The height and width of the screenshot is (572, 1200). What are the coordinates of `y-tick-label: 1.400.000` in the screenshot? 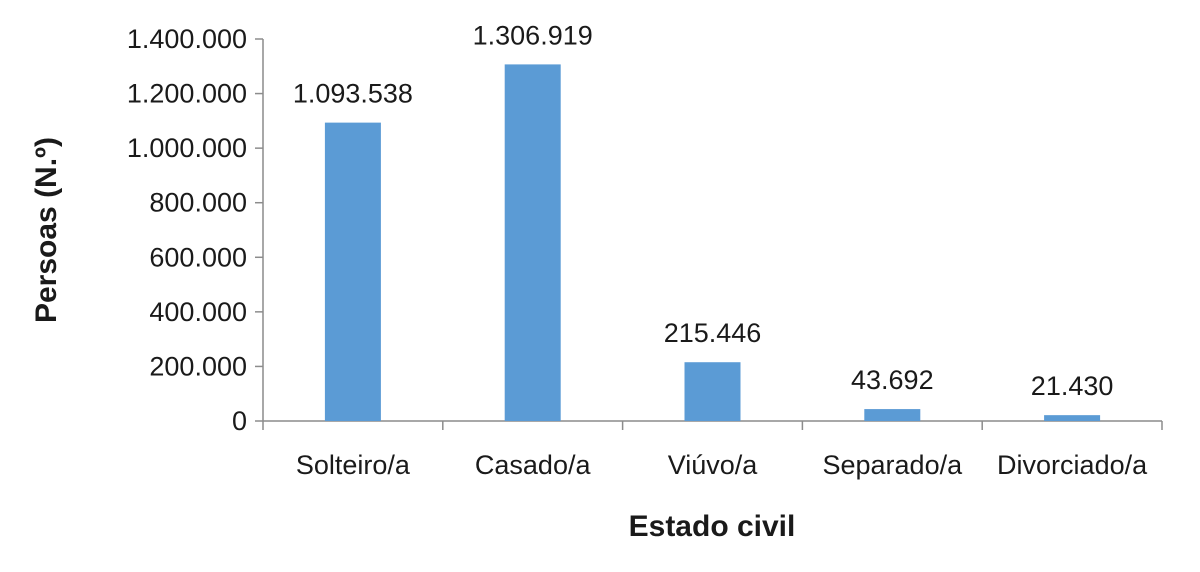 It's located at (187, 39).